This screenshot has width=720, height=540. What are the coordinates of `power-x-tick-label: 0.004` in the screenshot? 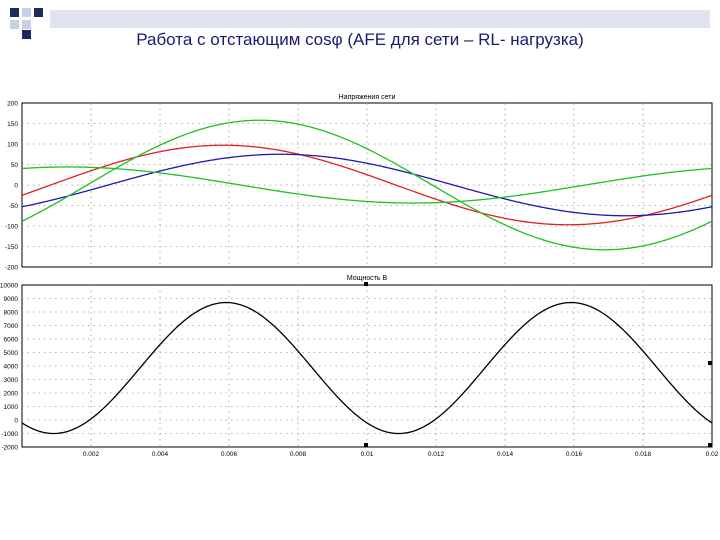 It's located at (160, 454).